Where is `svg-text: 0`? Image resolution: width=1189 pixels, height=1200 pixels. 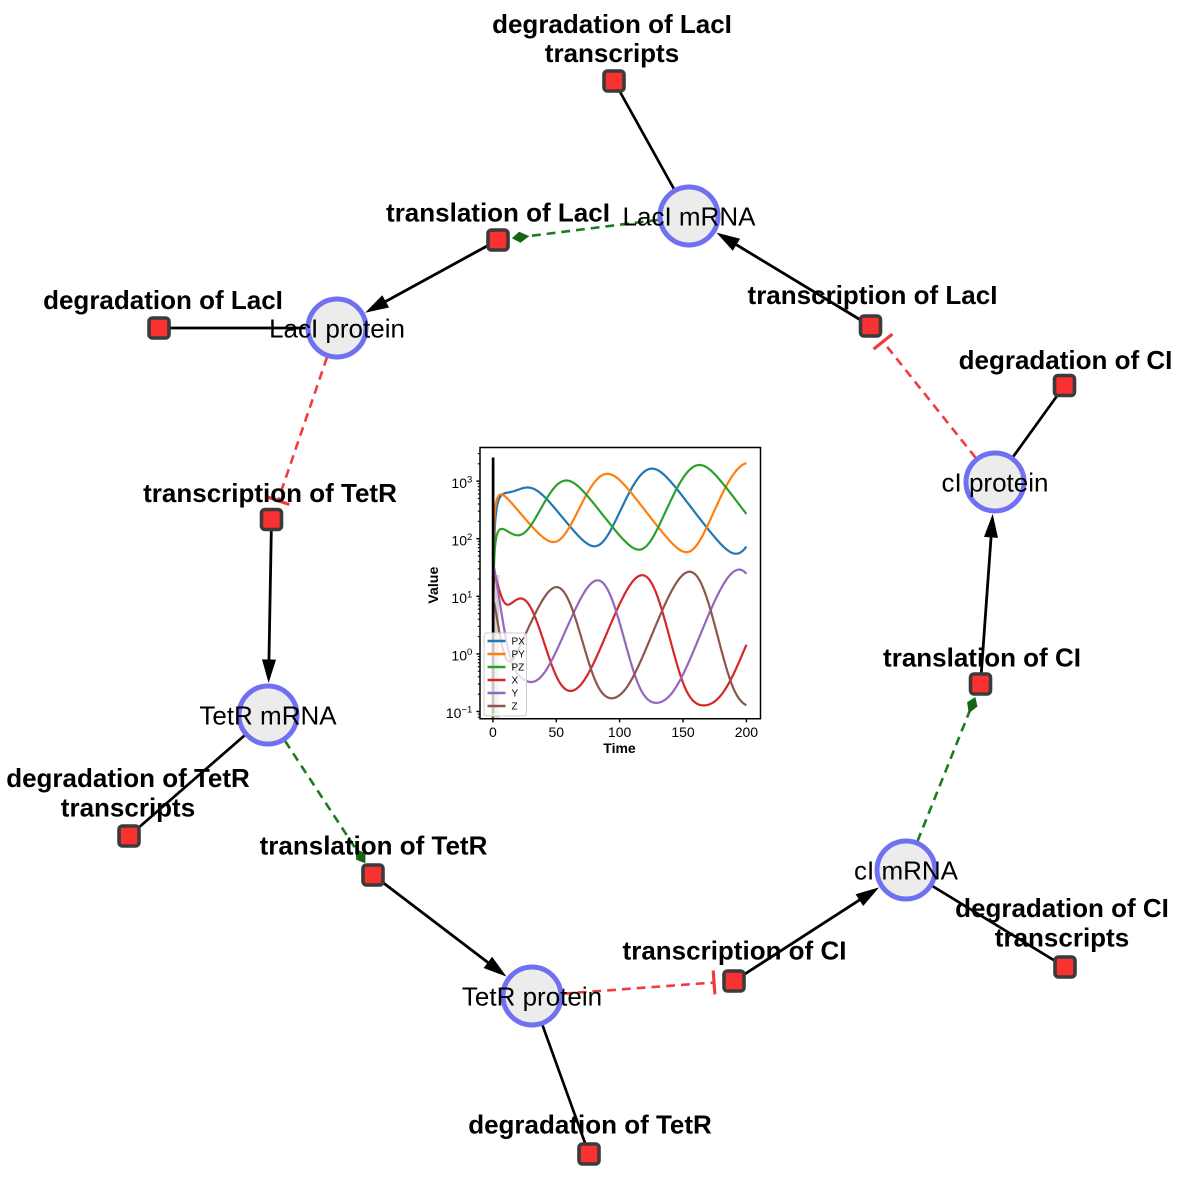 svg-text: 0 is located at coordinates (493, 732).